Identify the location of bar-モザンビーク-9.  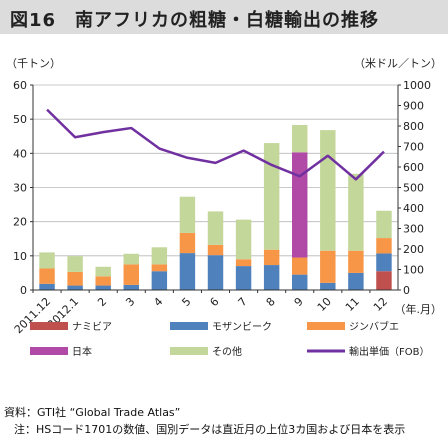
(300, 282).